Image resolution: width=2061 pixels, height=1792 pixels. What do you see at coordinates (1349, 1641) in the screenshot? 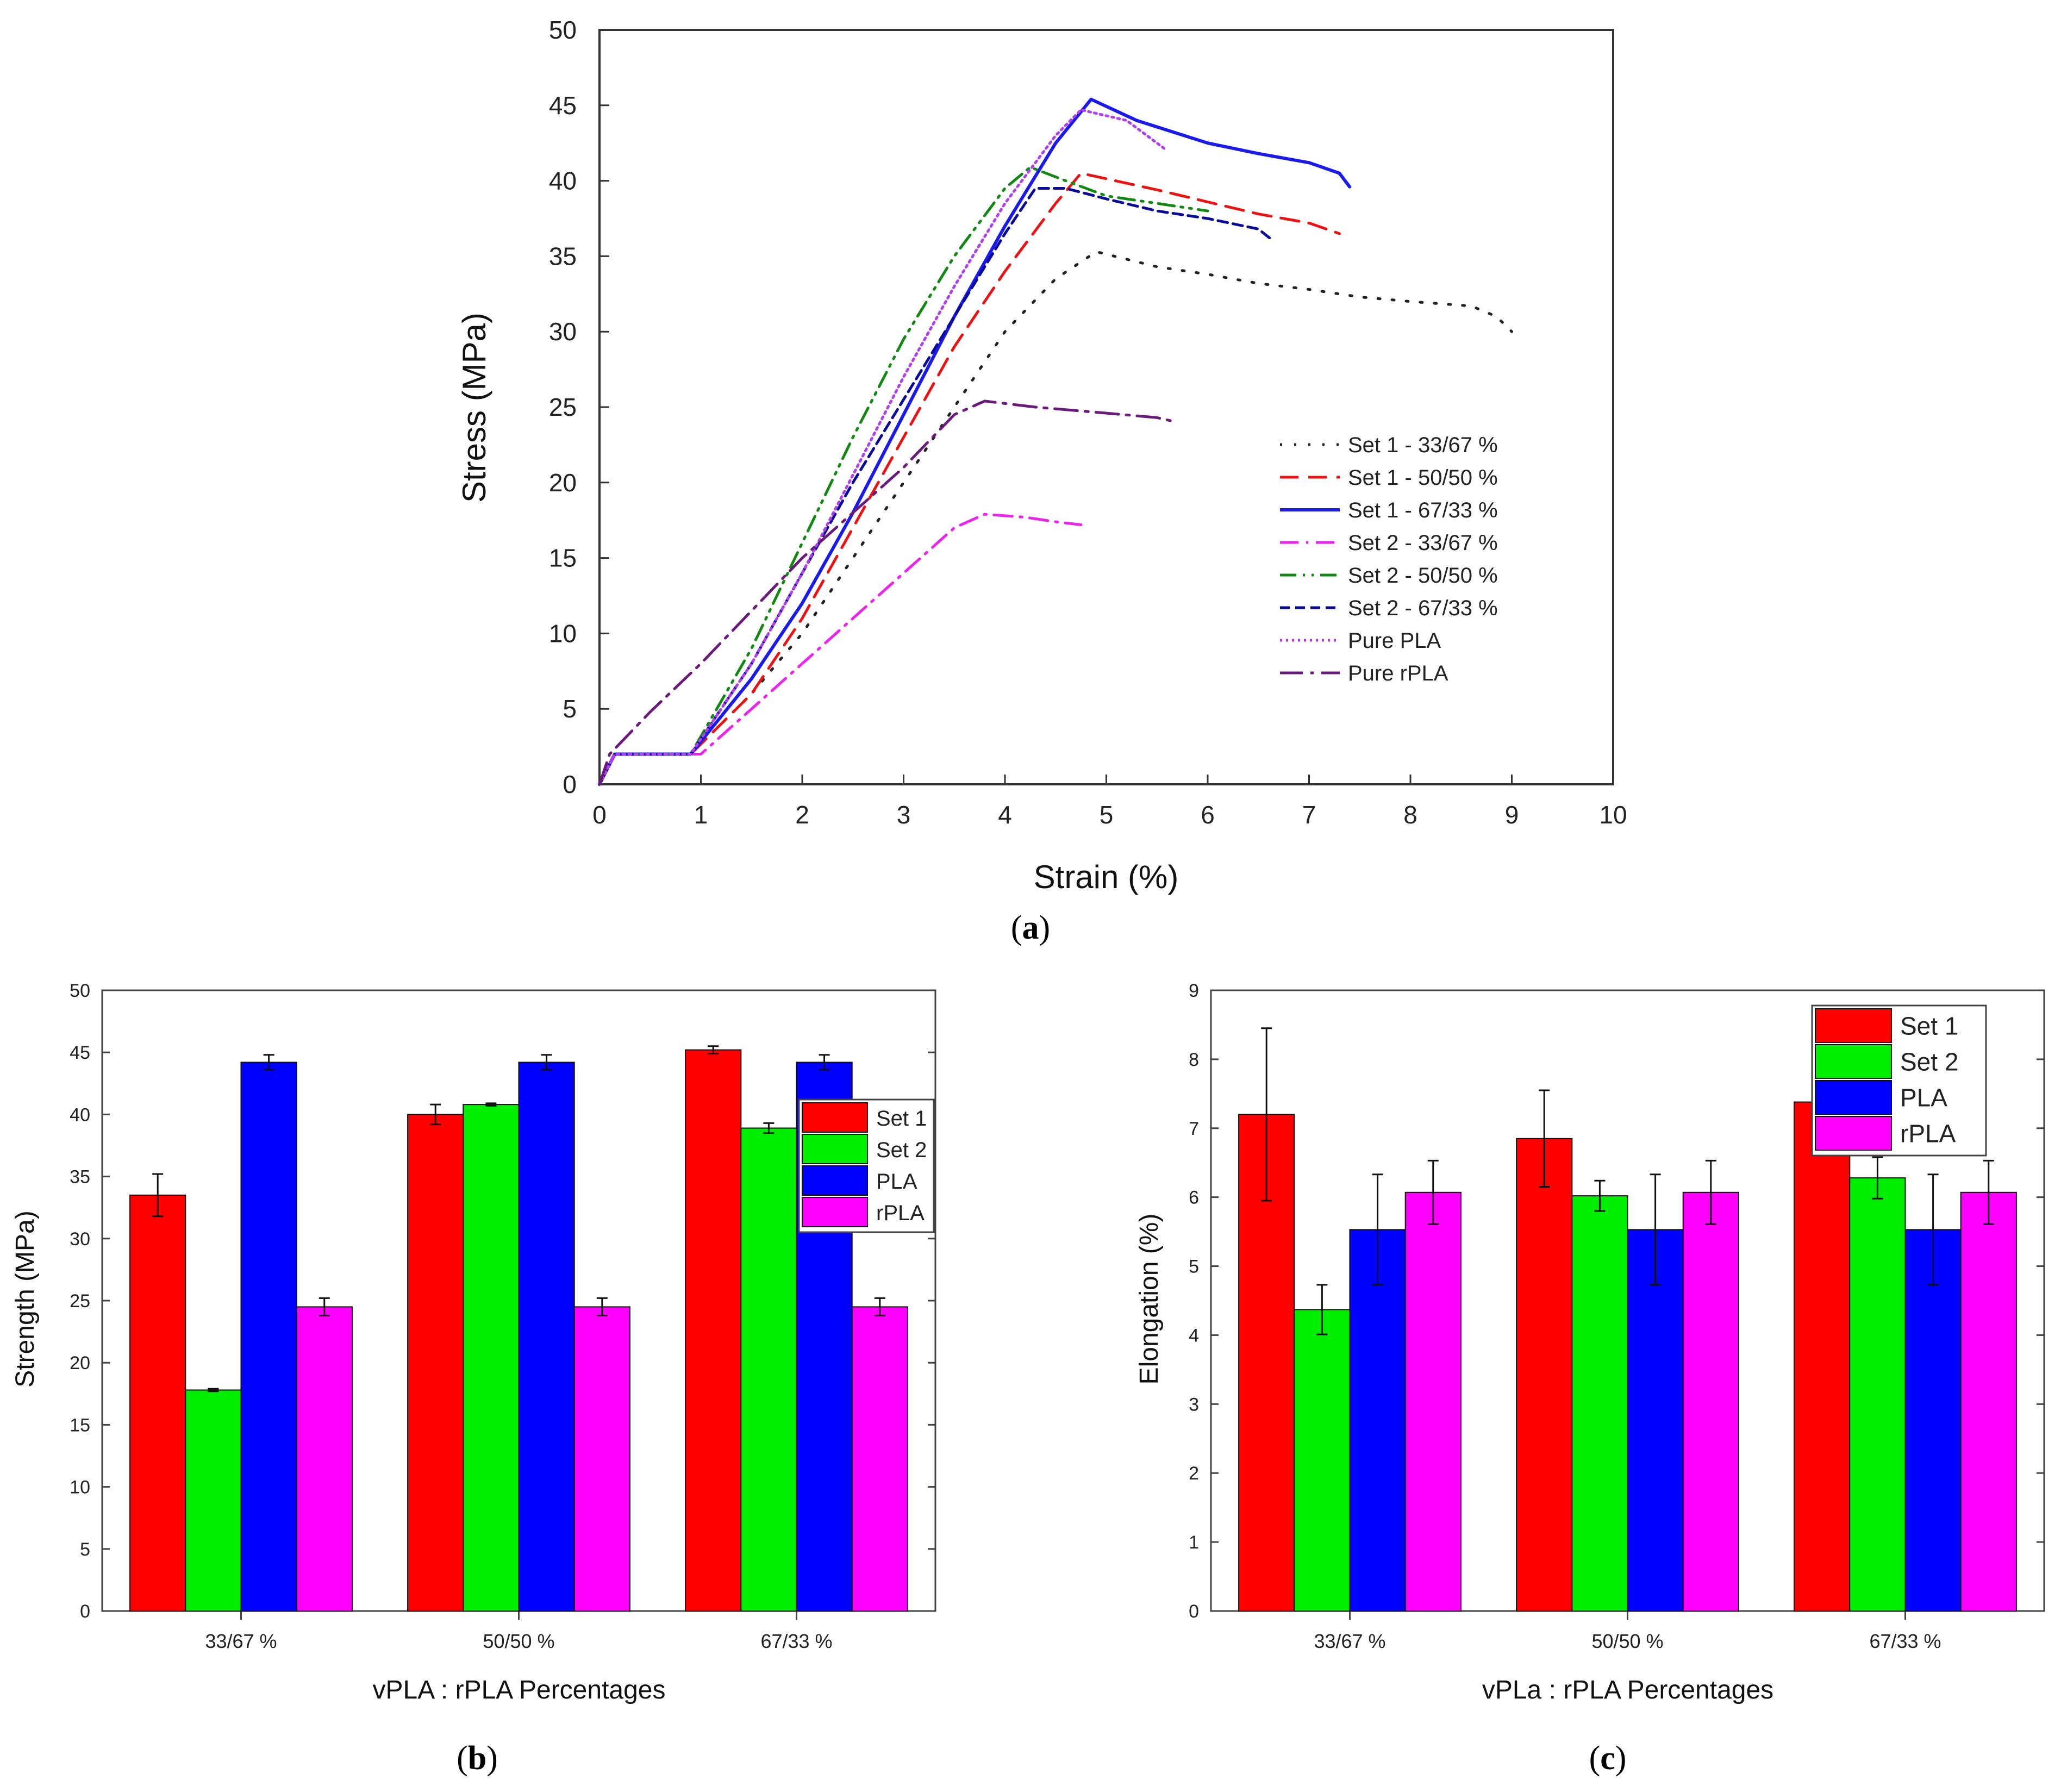
I see `x-category-label: 33/67 %` at bounding box center [1349, 1641].